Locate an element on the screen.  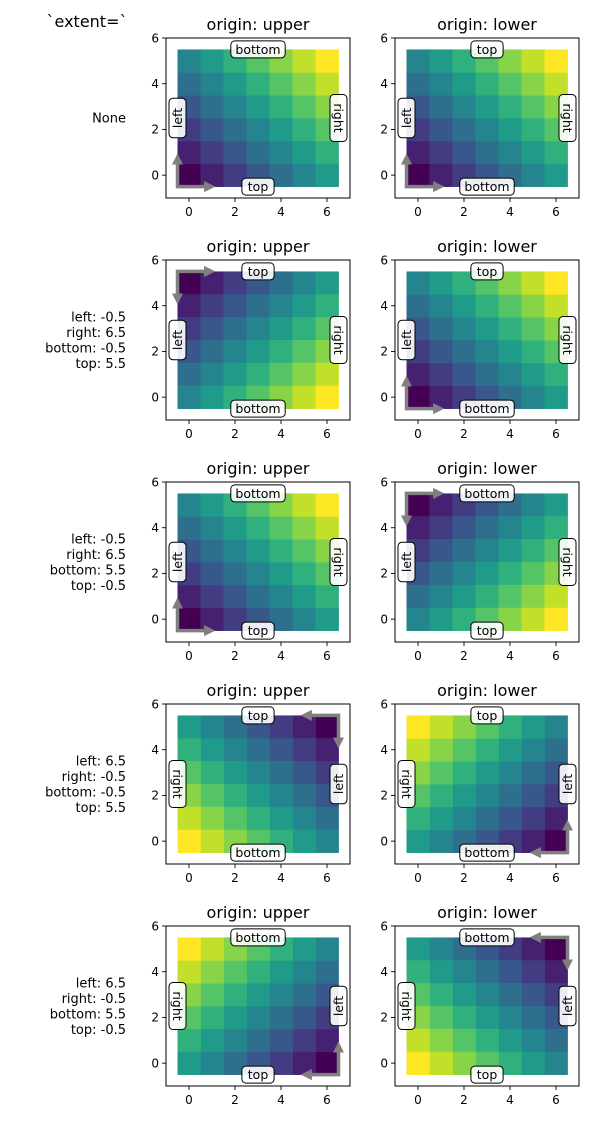
edge-label-bottom-box is located at coordinates (258, 852).